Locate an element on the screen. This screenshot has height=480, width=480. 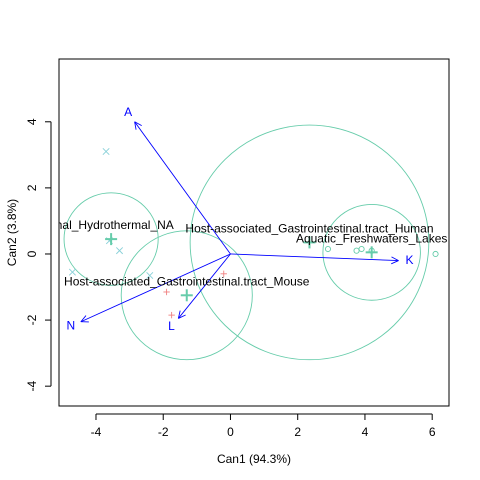
vector-label: L is located at coordinates (171, 326).